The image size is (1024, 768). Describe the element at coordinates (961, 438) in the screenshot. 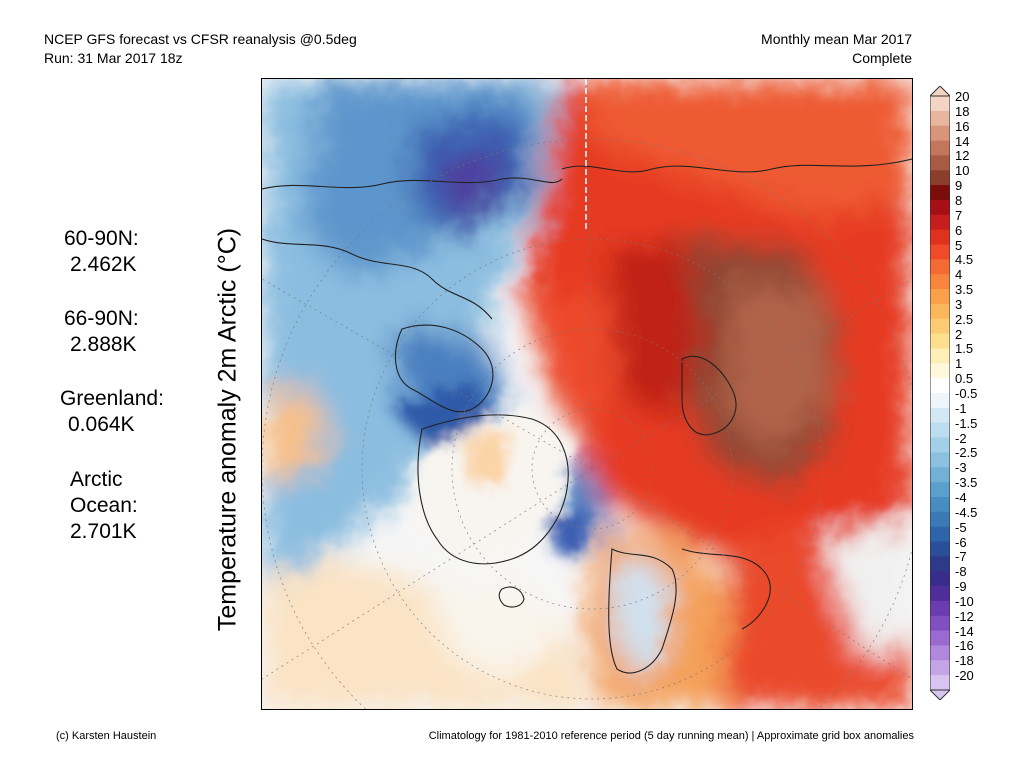

I see `colorbar-tick-label: -2` at that location.